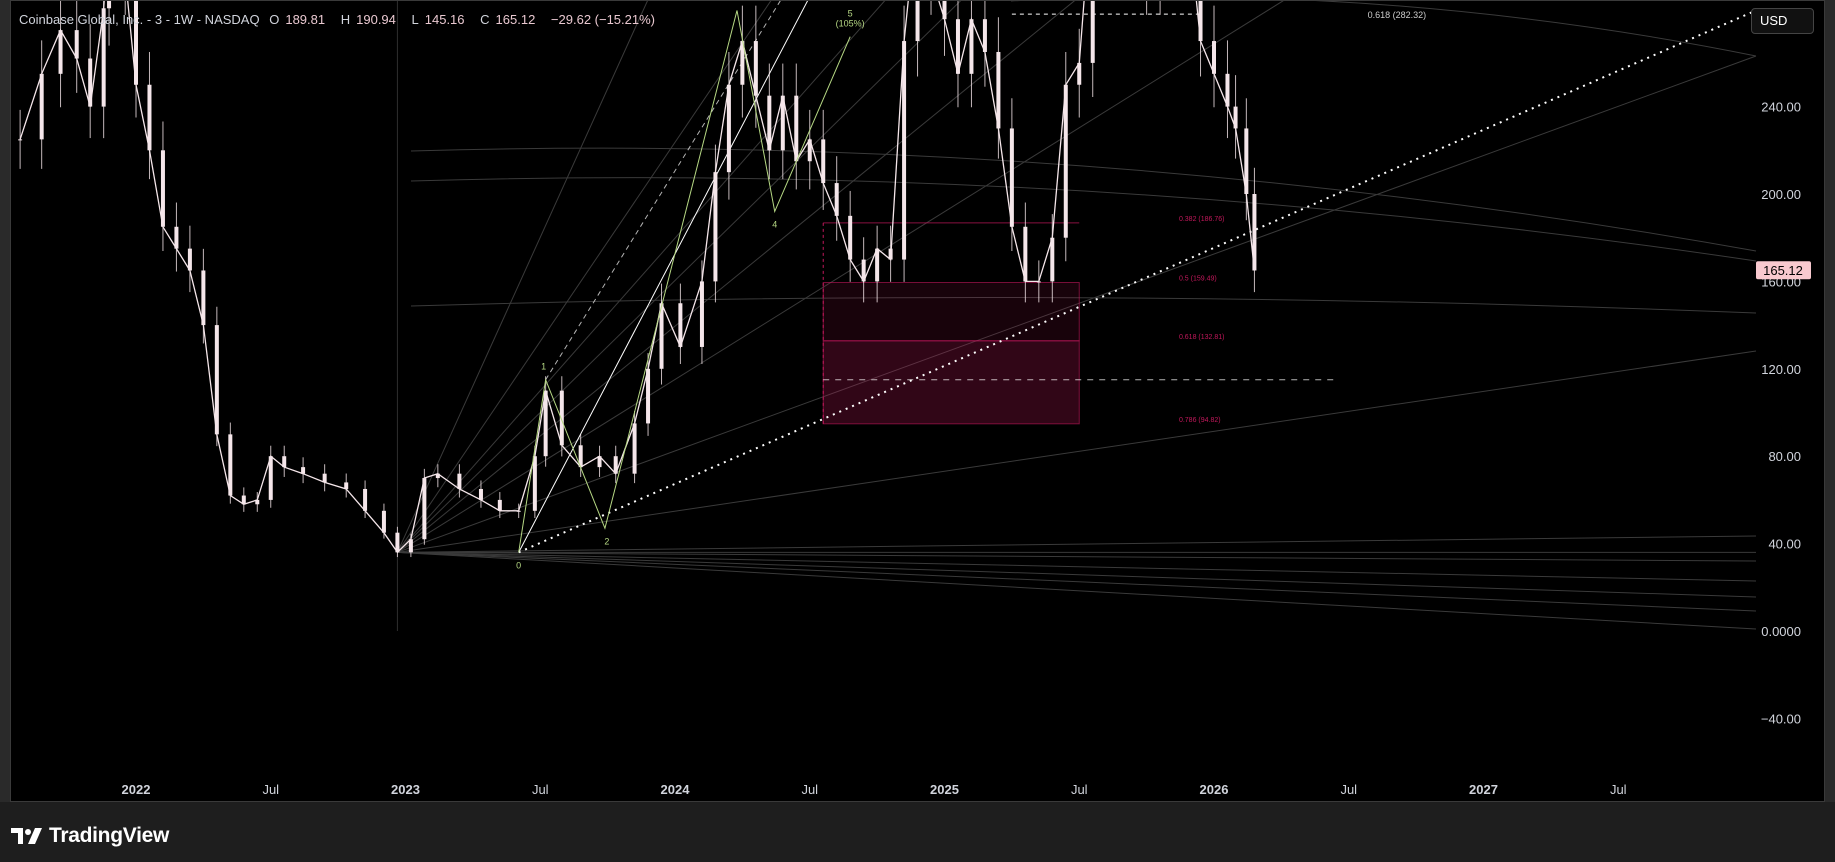  I want to click on open-value: 189.81, so click(305, 19).